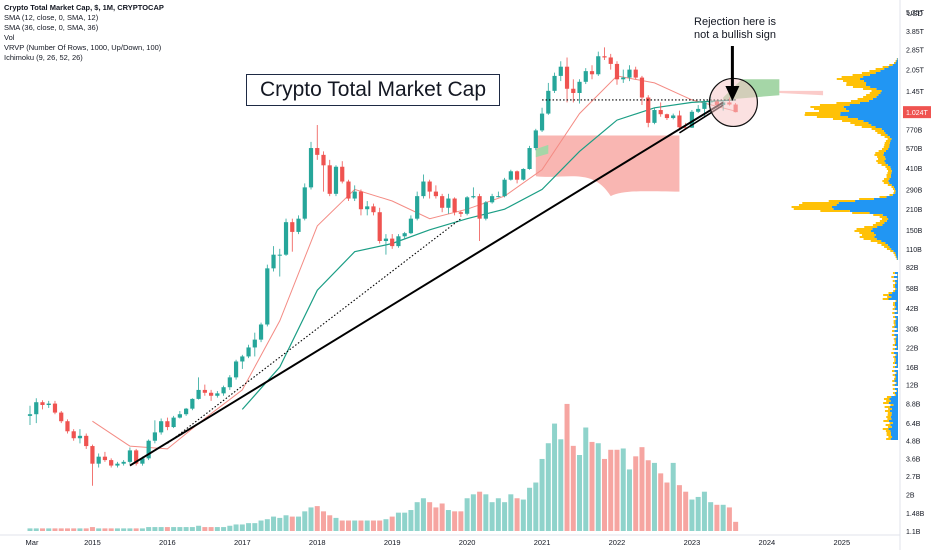 The height and width of the screenshot is (550, 932). Describe the element at coordinates (43, 57) in the screenshot. I see `legend-indicator-ichimoku: Ichimoku (9, 26, 52, 26)` at that location.